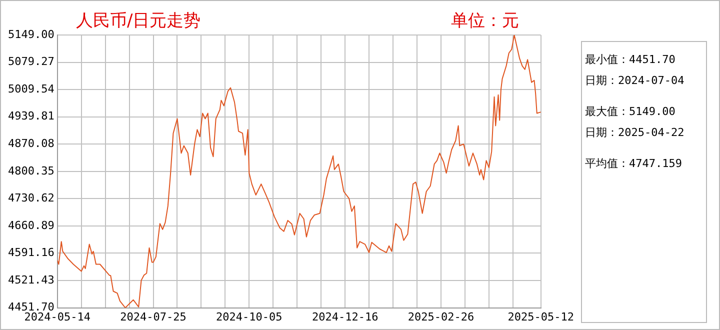 This screenshot has width=720, height=330. What do you see at coordinates (345, 317) in the screenshot?
I see `x-tick-label: 2024-12-16` at bounding box center [345, 317].